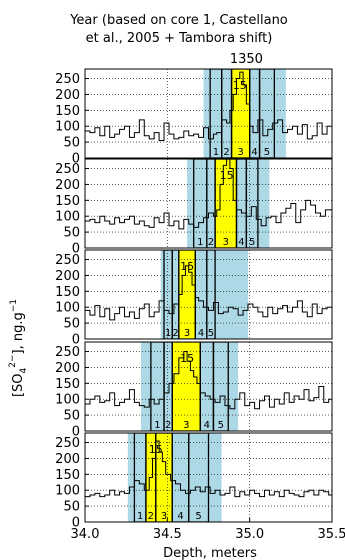 Image resolution: width=345 pixels, height=560 pixels. What do you see at coordinates (331, 534) in the screenshot?
I see `x-tick-label: 35.5` at bounding box center [331, 534].